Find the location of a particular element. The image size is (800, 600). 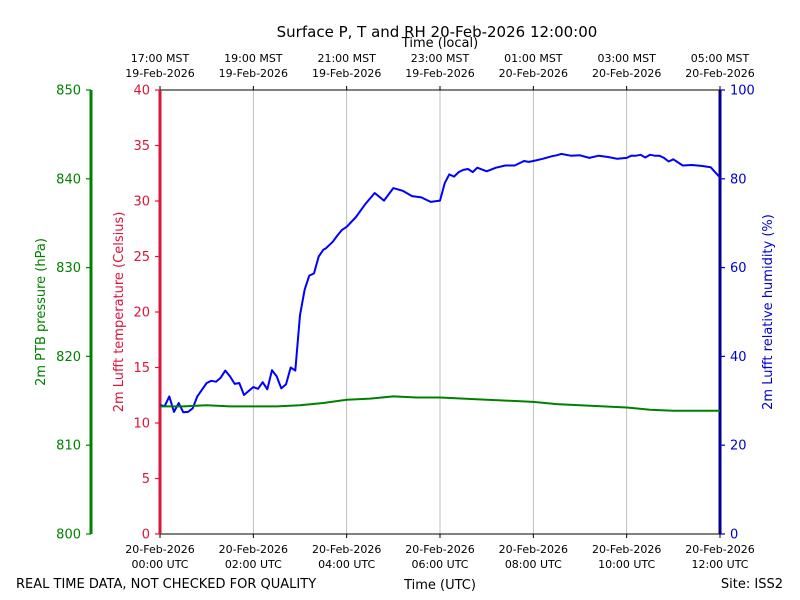

pressure-tick-label: 800 is located at coordinates (68, 535).